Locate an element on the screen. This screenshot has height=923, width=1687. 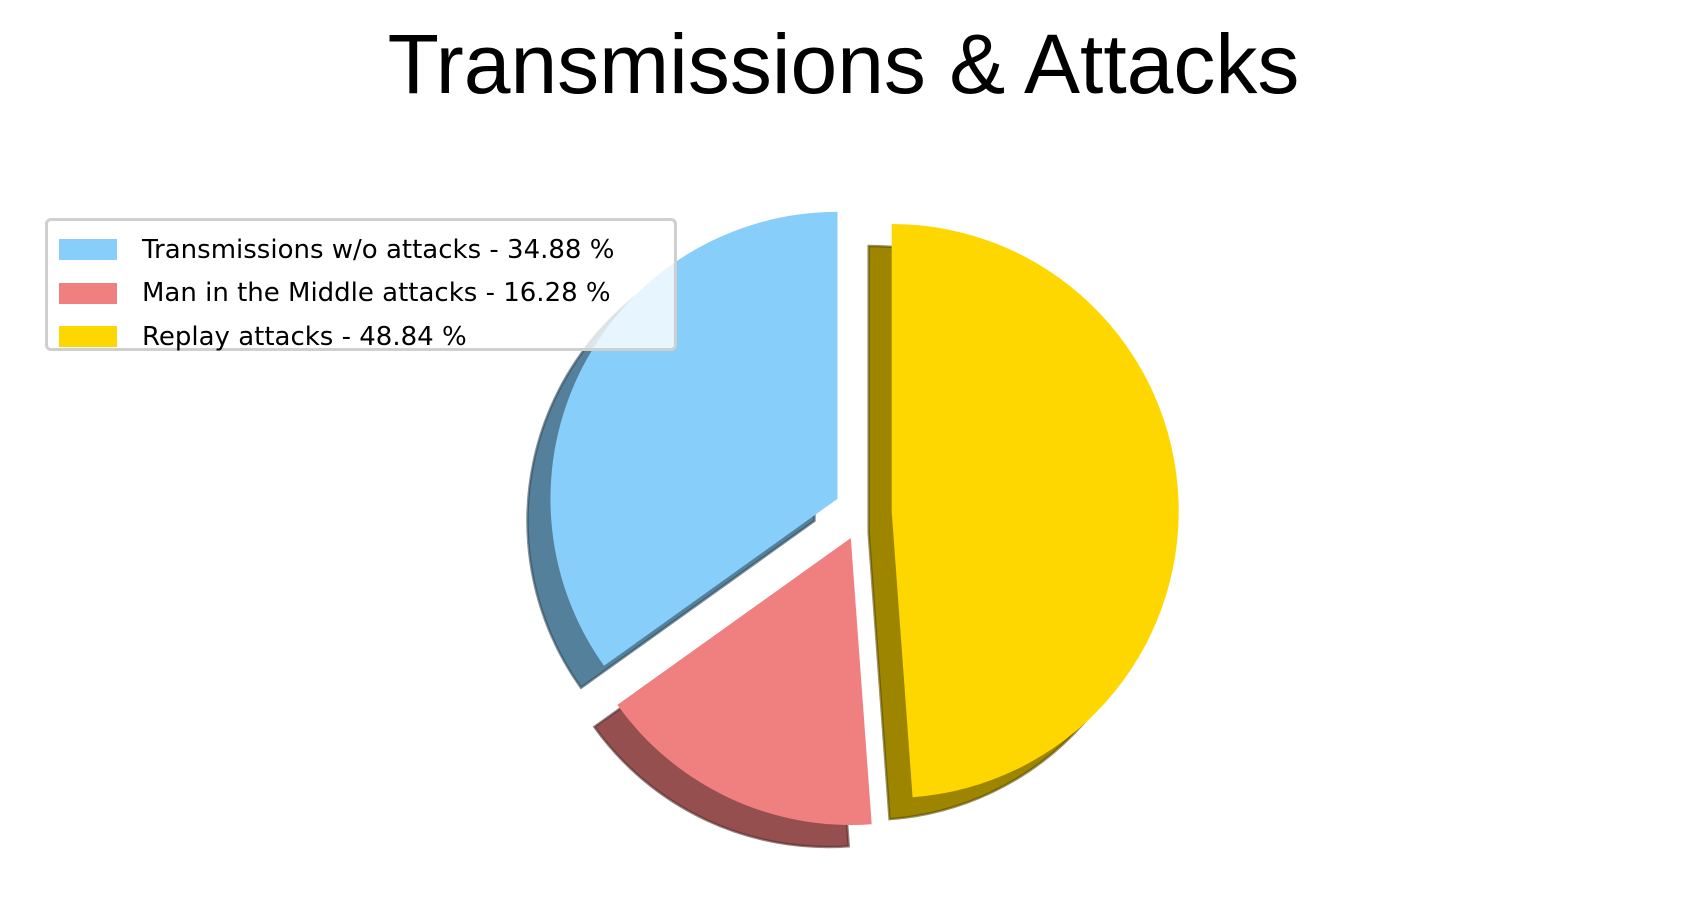
legend-label: Transmissions w/o attacks - 34.88 % is located at coordinates (378, 249).